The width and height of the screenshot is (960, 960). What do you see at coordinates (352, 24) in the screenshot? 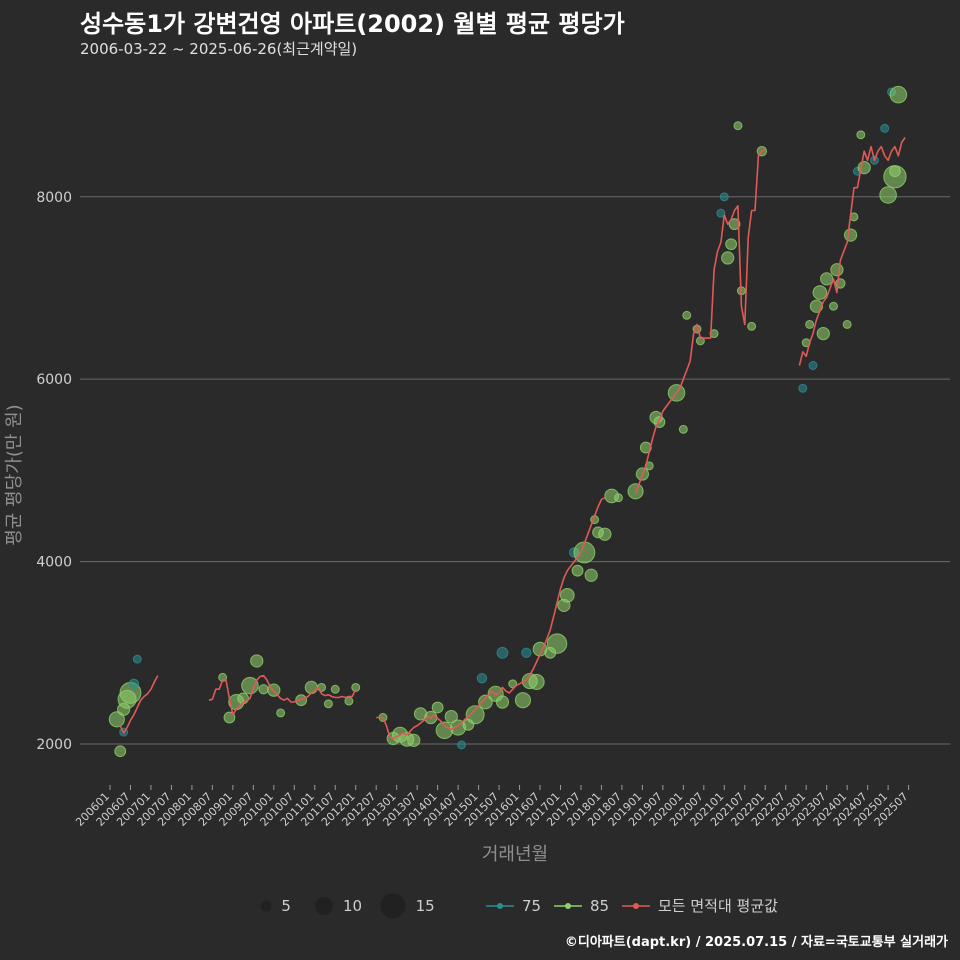
I see `chart-title: 성수동1가 강변건영 아파트(2002) 월별 평균 평당가` at bounding box center [352, 24].